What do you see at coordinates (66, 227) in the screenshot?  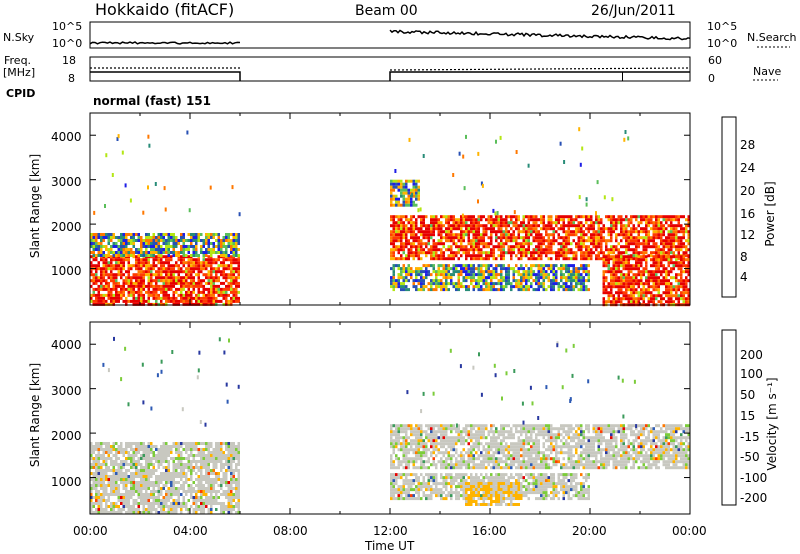 I see `power-ytick-2000: 2000` at bounding box center [66, 227].